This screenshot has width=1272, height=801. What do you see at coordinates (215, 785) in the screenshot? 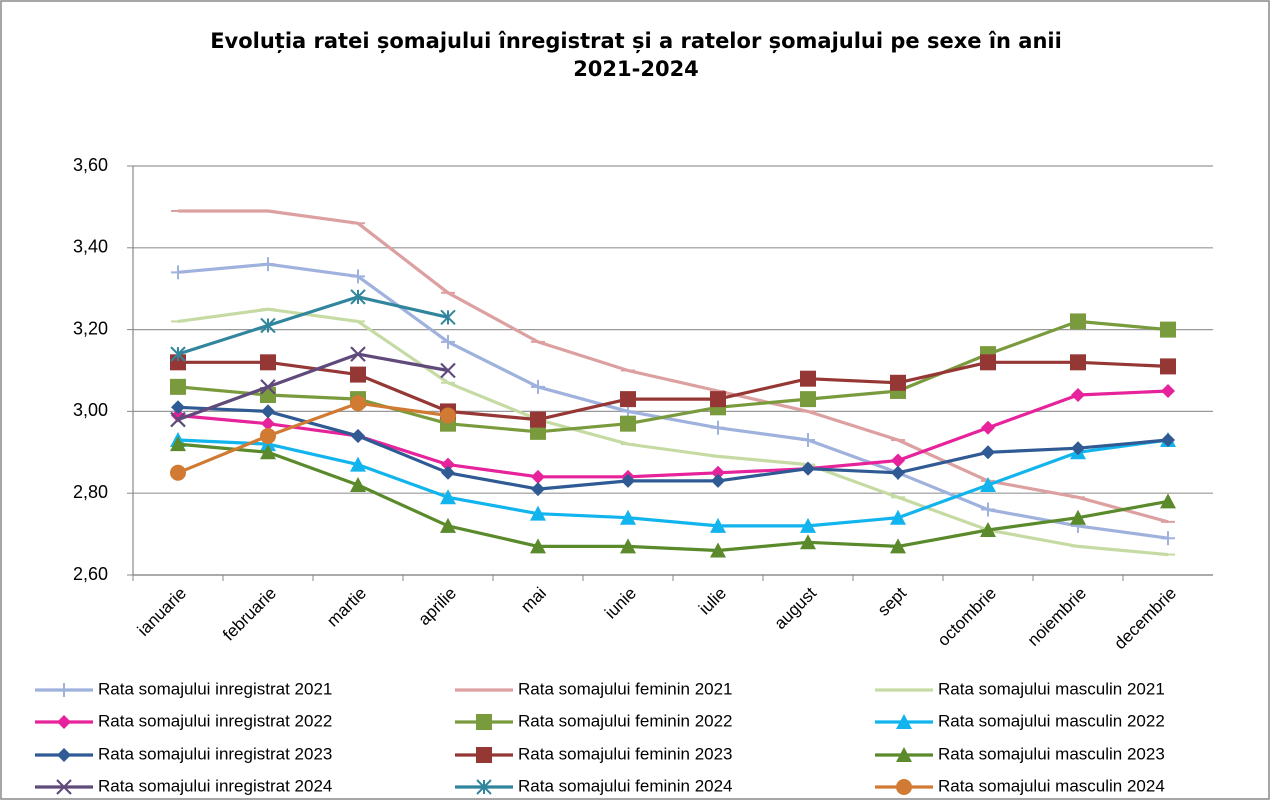
I see `legend-label: Rata somajului inregistrat 2024` at bounding box center [215, 785].